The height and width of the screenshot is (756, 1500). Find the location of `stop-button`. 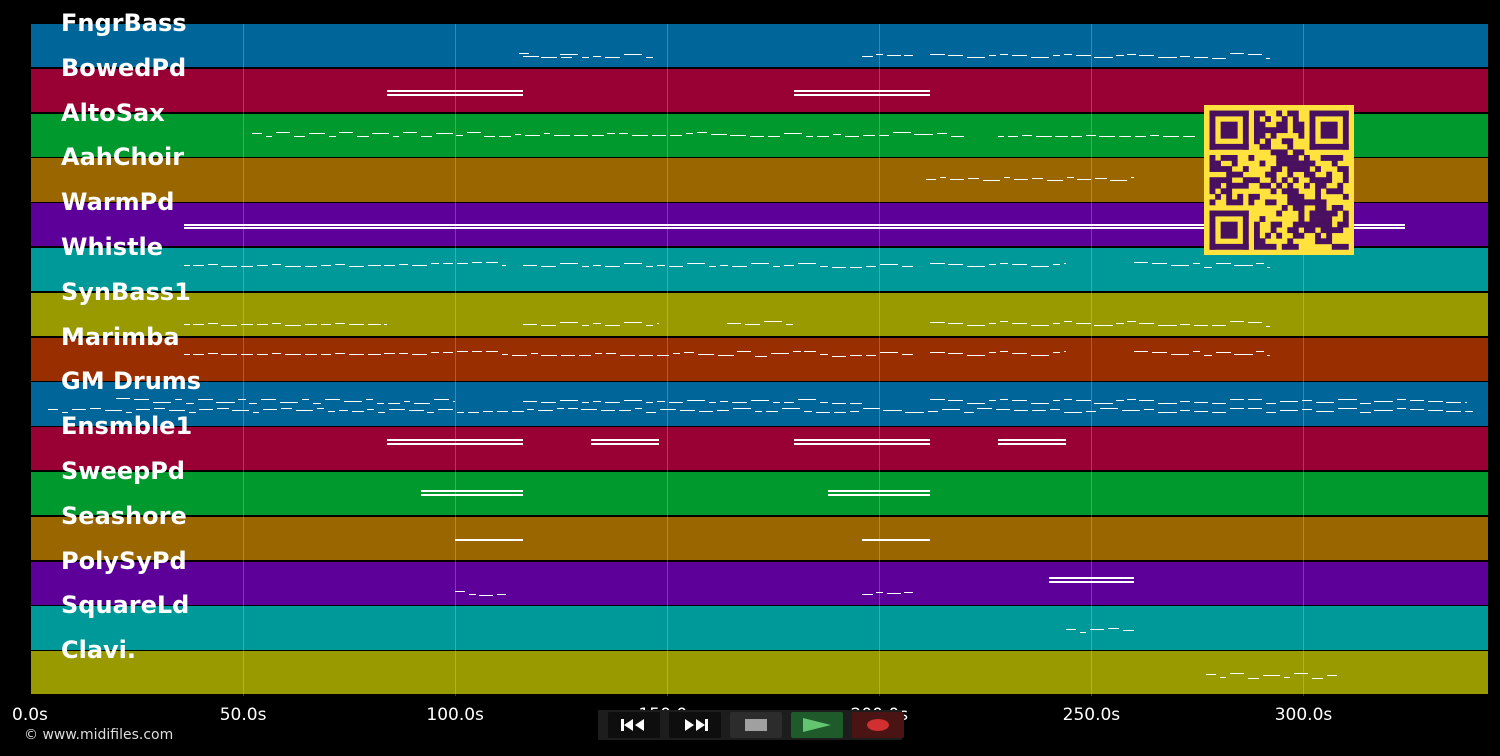

stop-button is located at coordinates (756, 725).